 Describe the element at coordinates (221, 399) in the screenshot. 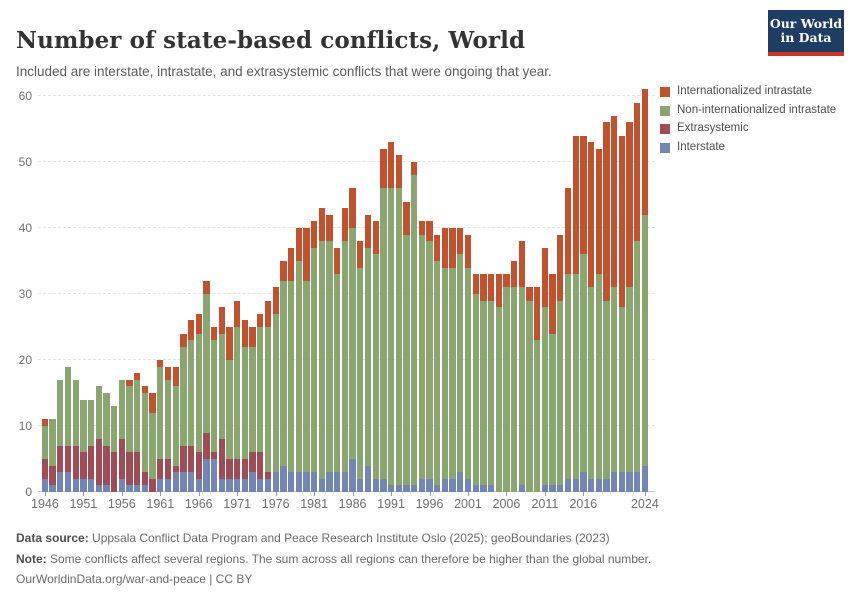

I see `bar-1969` at that location.